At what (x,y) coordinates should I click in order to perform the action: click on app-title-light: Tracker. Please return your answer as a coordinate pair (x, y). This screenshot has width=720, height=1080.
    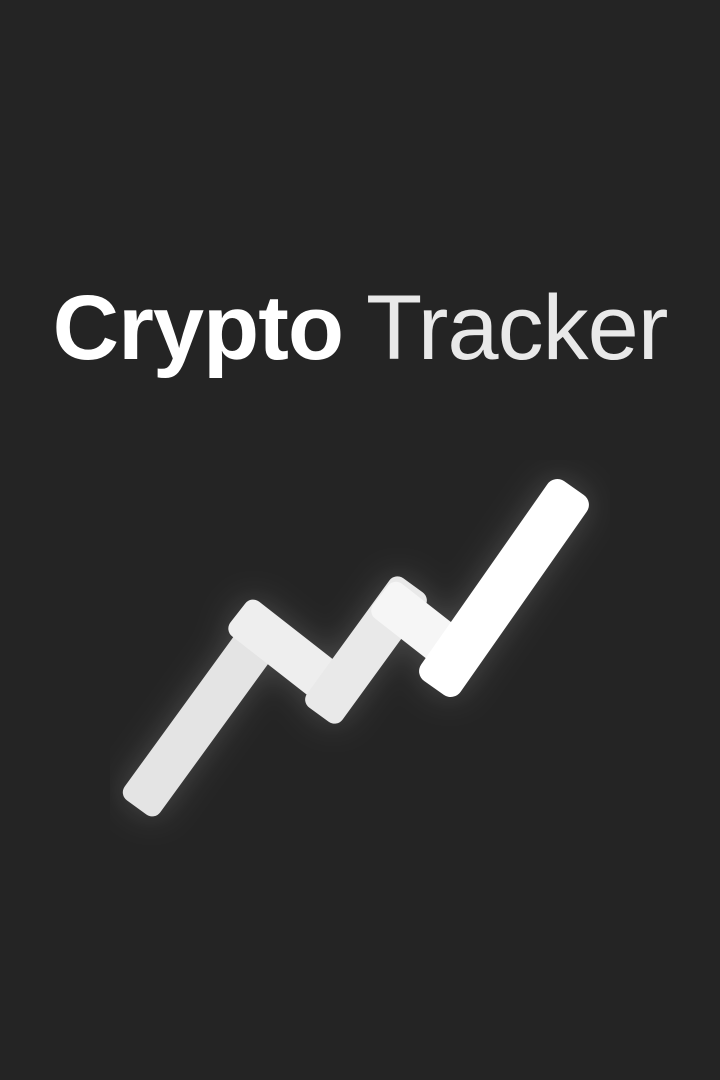
    Looking at the image, I should click on (516, 328).